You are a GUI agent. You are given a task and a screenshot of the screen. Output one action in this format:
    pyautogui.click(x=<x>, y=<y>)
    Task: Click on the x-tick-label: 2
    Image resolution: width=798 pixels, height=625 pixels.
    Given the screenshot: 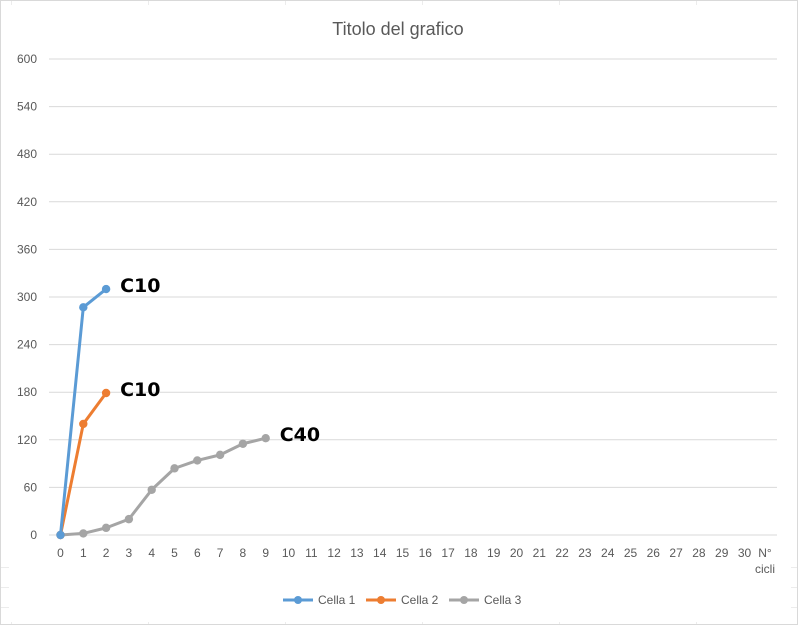 What is the action you would take?
    pyautogui.click(x=106, y=553)
    